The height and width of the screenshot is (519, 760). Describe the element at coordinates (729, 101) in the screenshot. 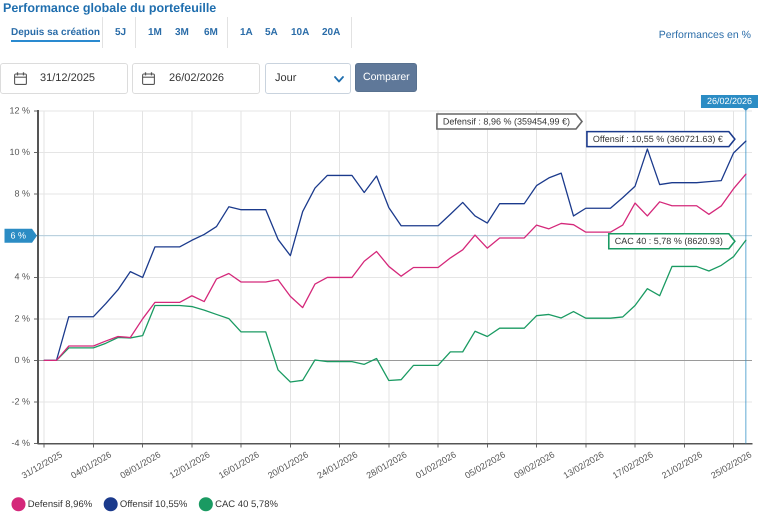

I see `ref-line-label: 26/02/2026` at that location.